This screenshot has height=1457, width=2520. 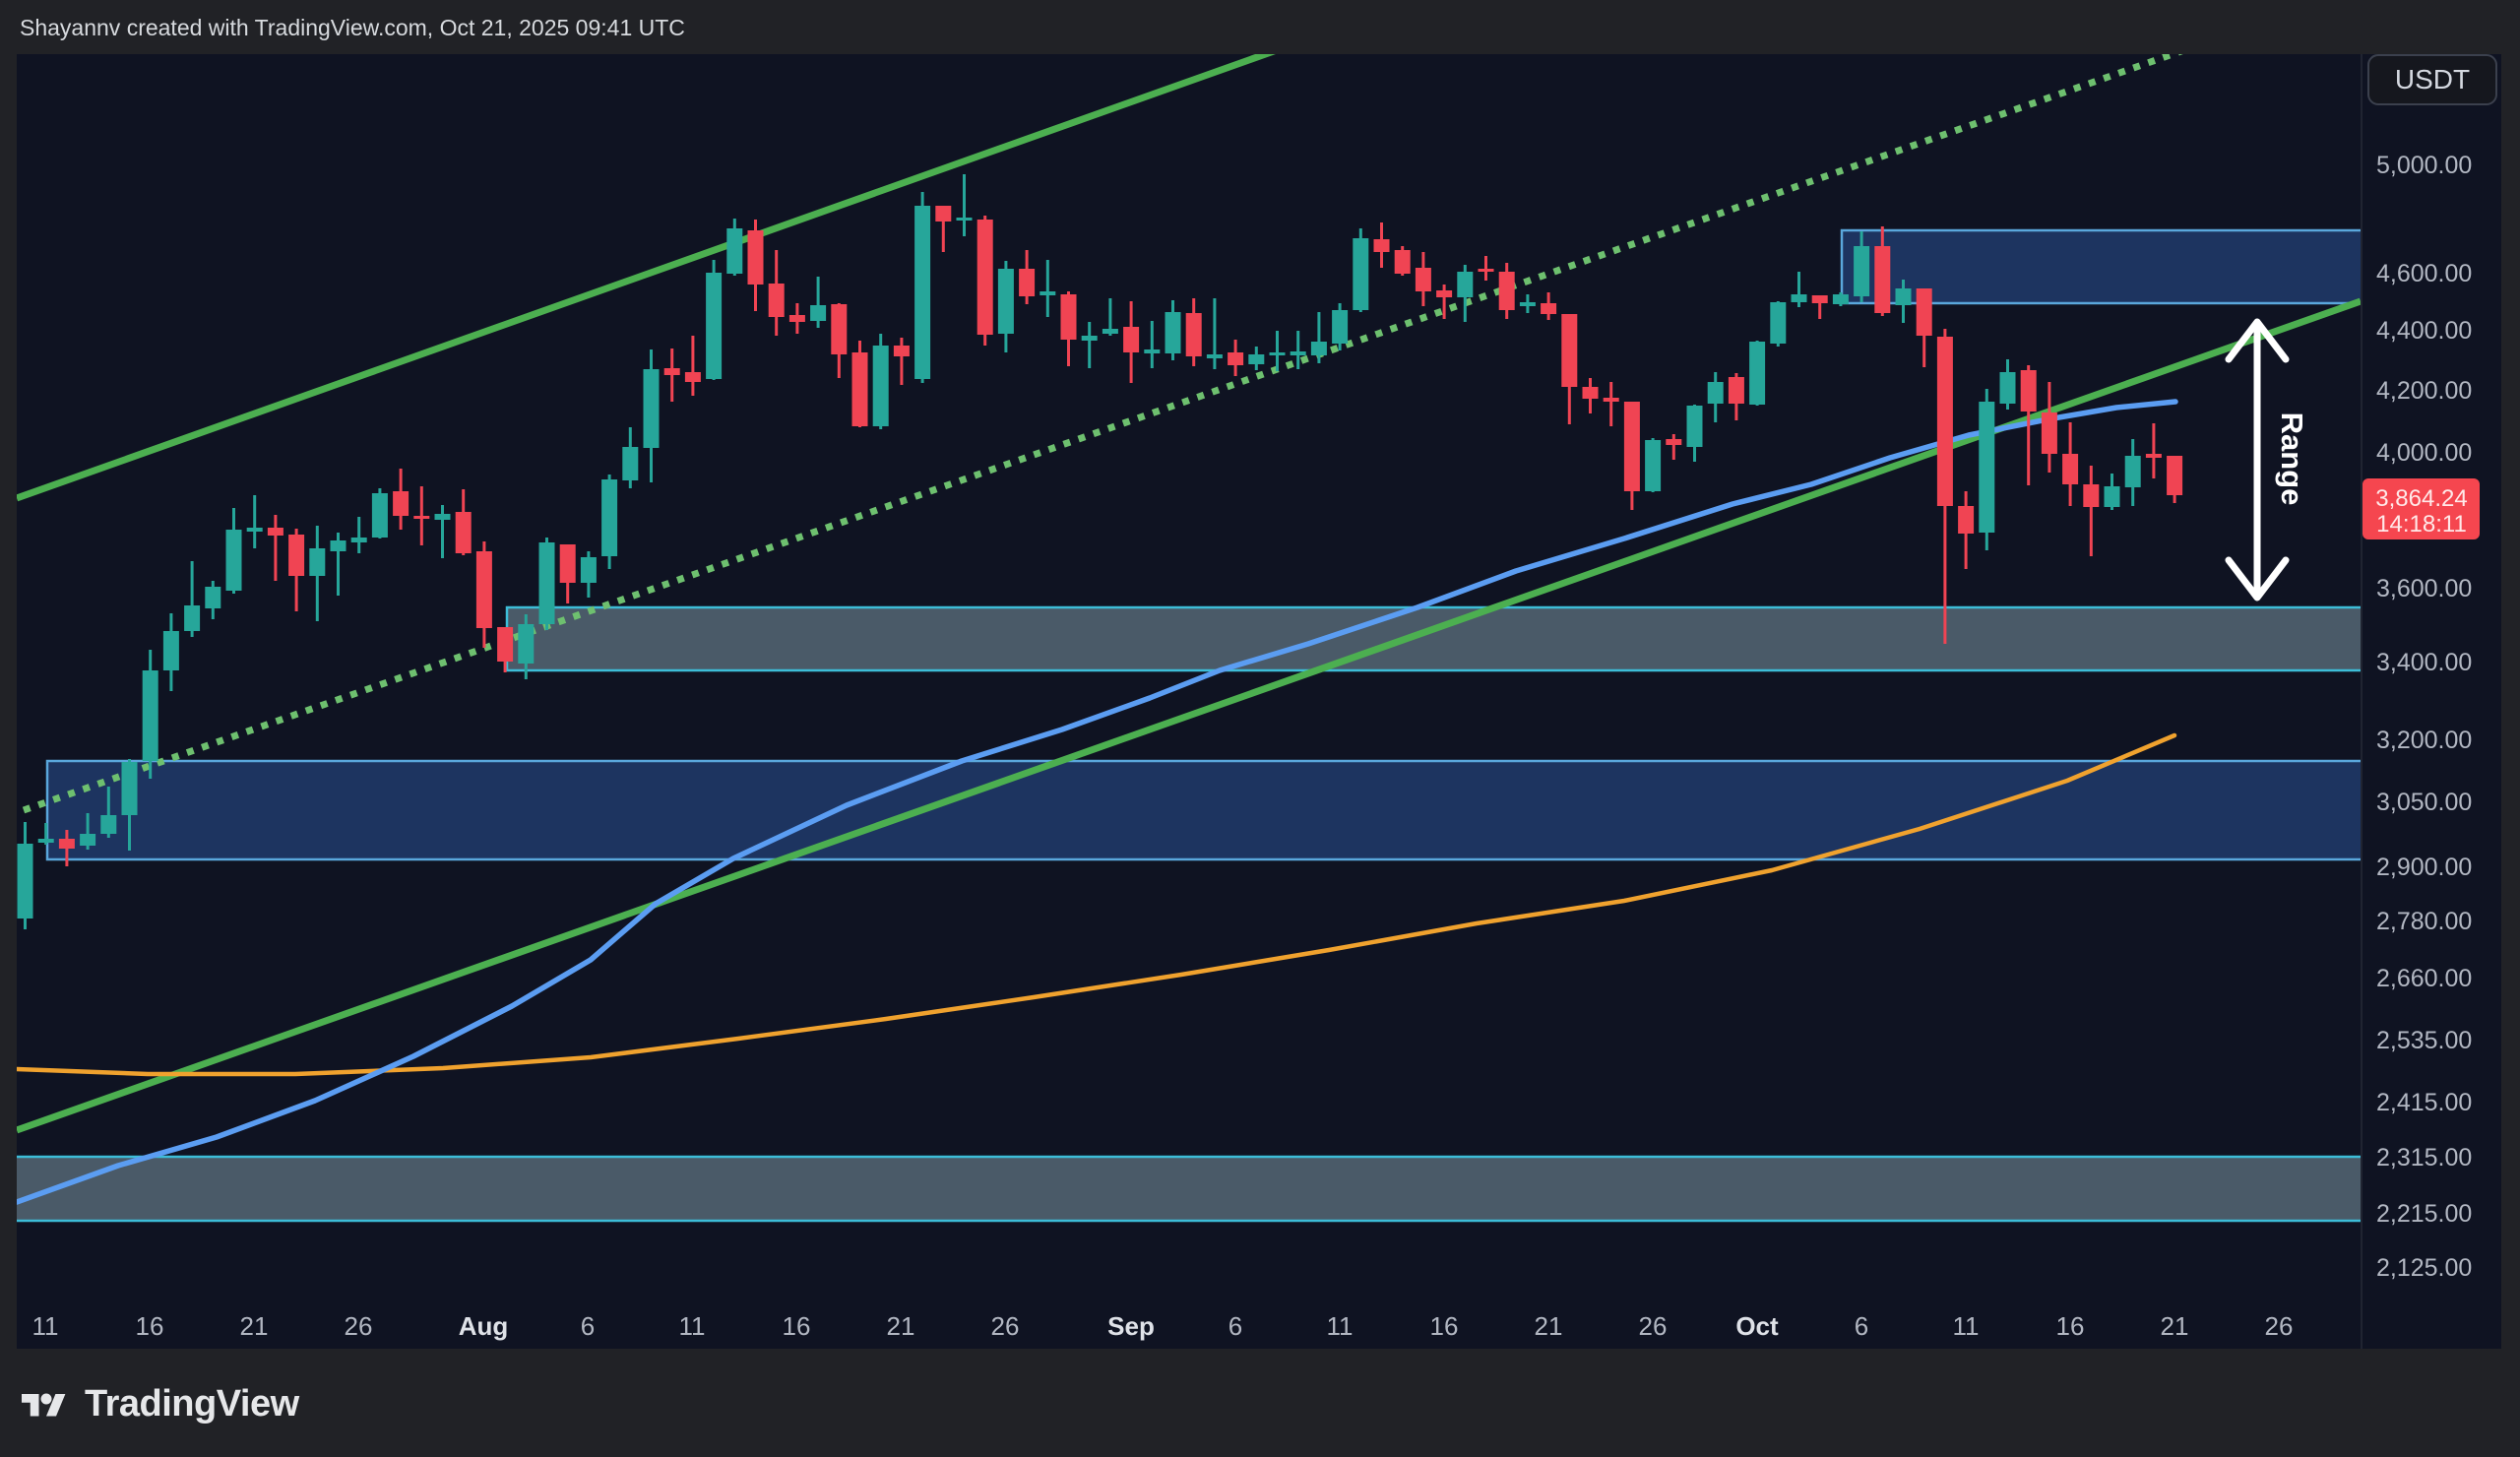 What do you see at coordinates (2424, 1214) in the screenshot?
I see `svg-text: 2,215.00` at bounding box center [2424, 1214].